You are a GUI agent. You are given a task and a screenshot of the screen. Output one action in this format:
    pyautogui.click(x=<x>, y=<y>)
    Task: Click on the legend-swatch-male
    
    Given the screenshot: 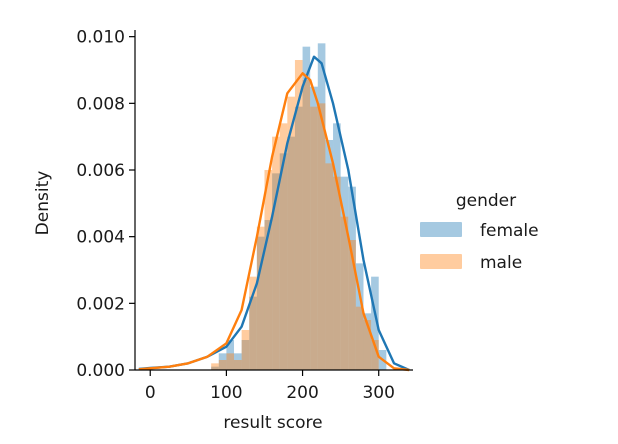 What is the action you would take?
    pyautogui.click(x=441, y=261)
    